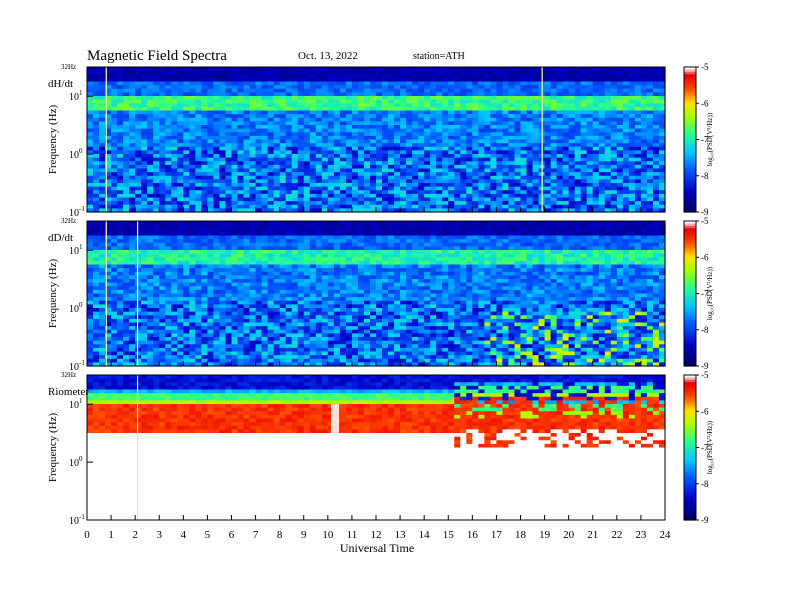 This screenshot has height=612, width=792. I want to click on colorbar-step, so click(690, 141).